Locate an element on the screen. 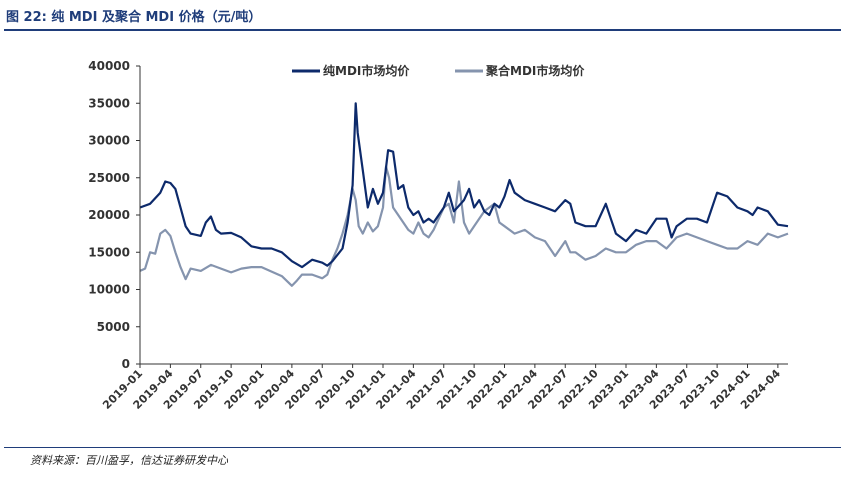  source-note: 资料来源：百川盈孚，信达证券研发中心 is located at coordinates (129, 460).